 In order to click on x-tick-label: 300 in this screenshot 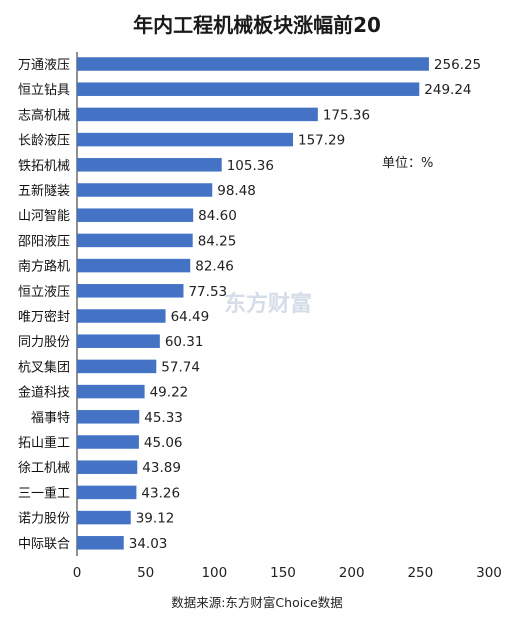, I will do `click(489, 573)`.